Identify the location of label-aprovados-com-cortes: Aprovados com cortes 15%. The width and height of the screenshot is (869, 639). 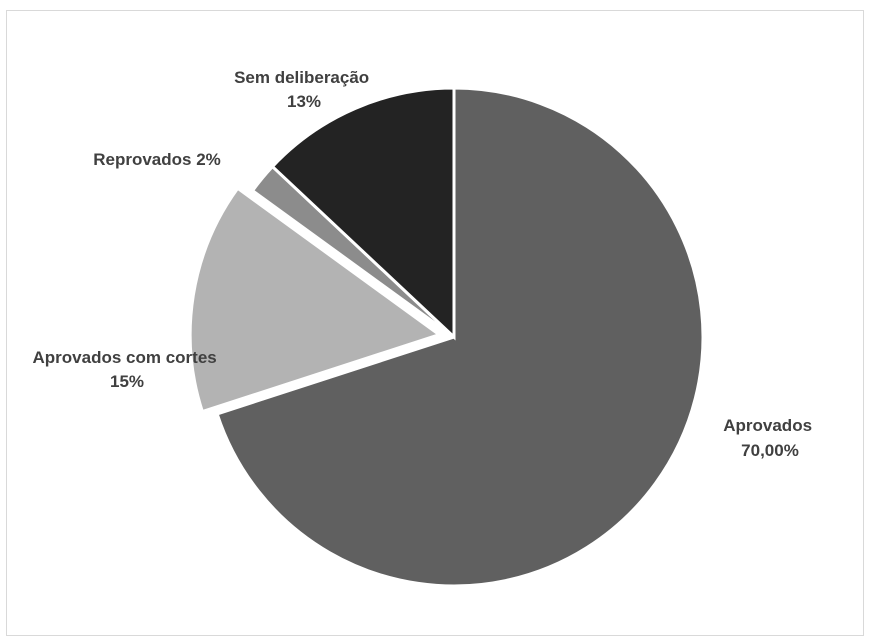
(127, 369).